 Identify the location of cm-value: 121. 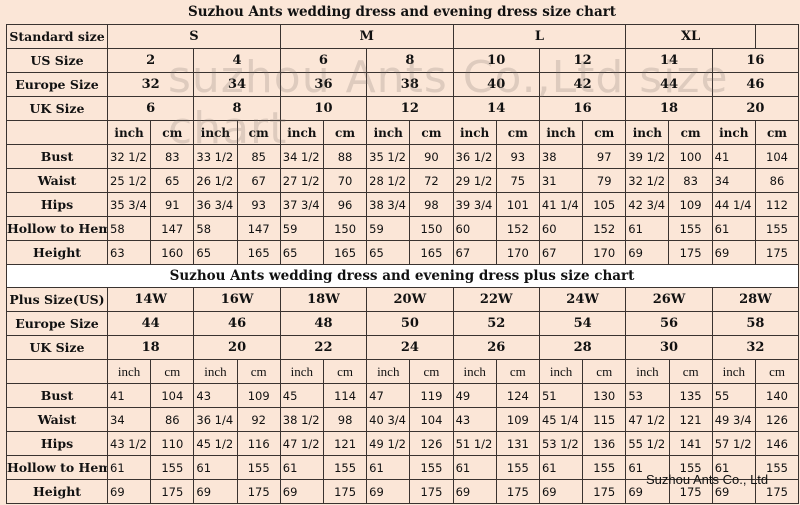
(345, 443).